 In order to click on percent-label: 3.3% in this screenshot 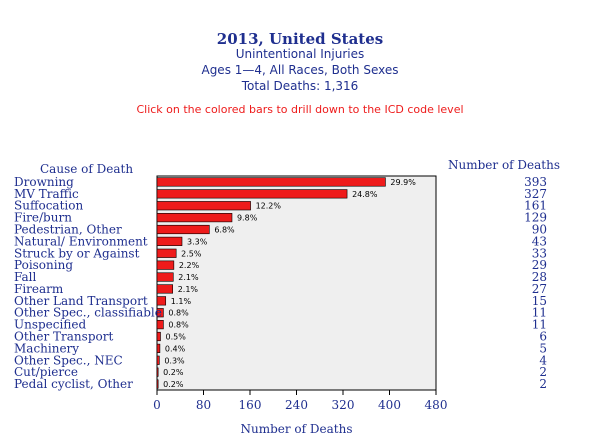, I will do `click(197, 241)`.